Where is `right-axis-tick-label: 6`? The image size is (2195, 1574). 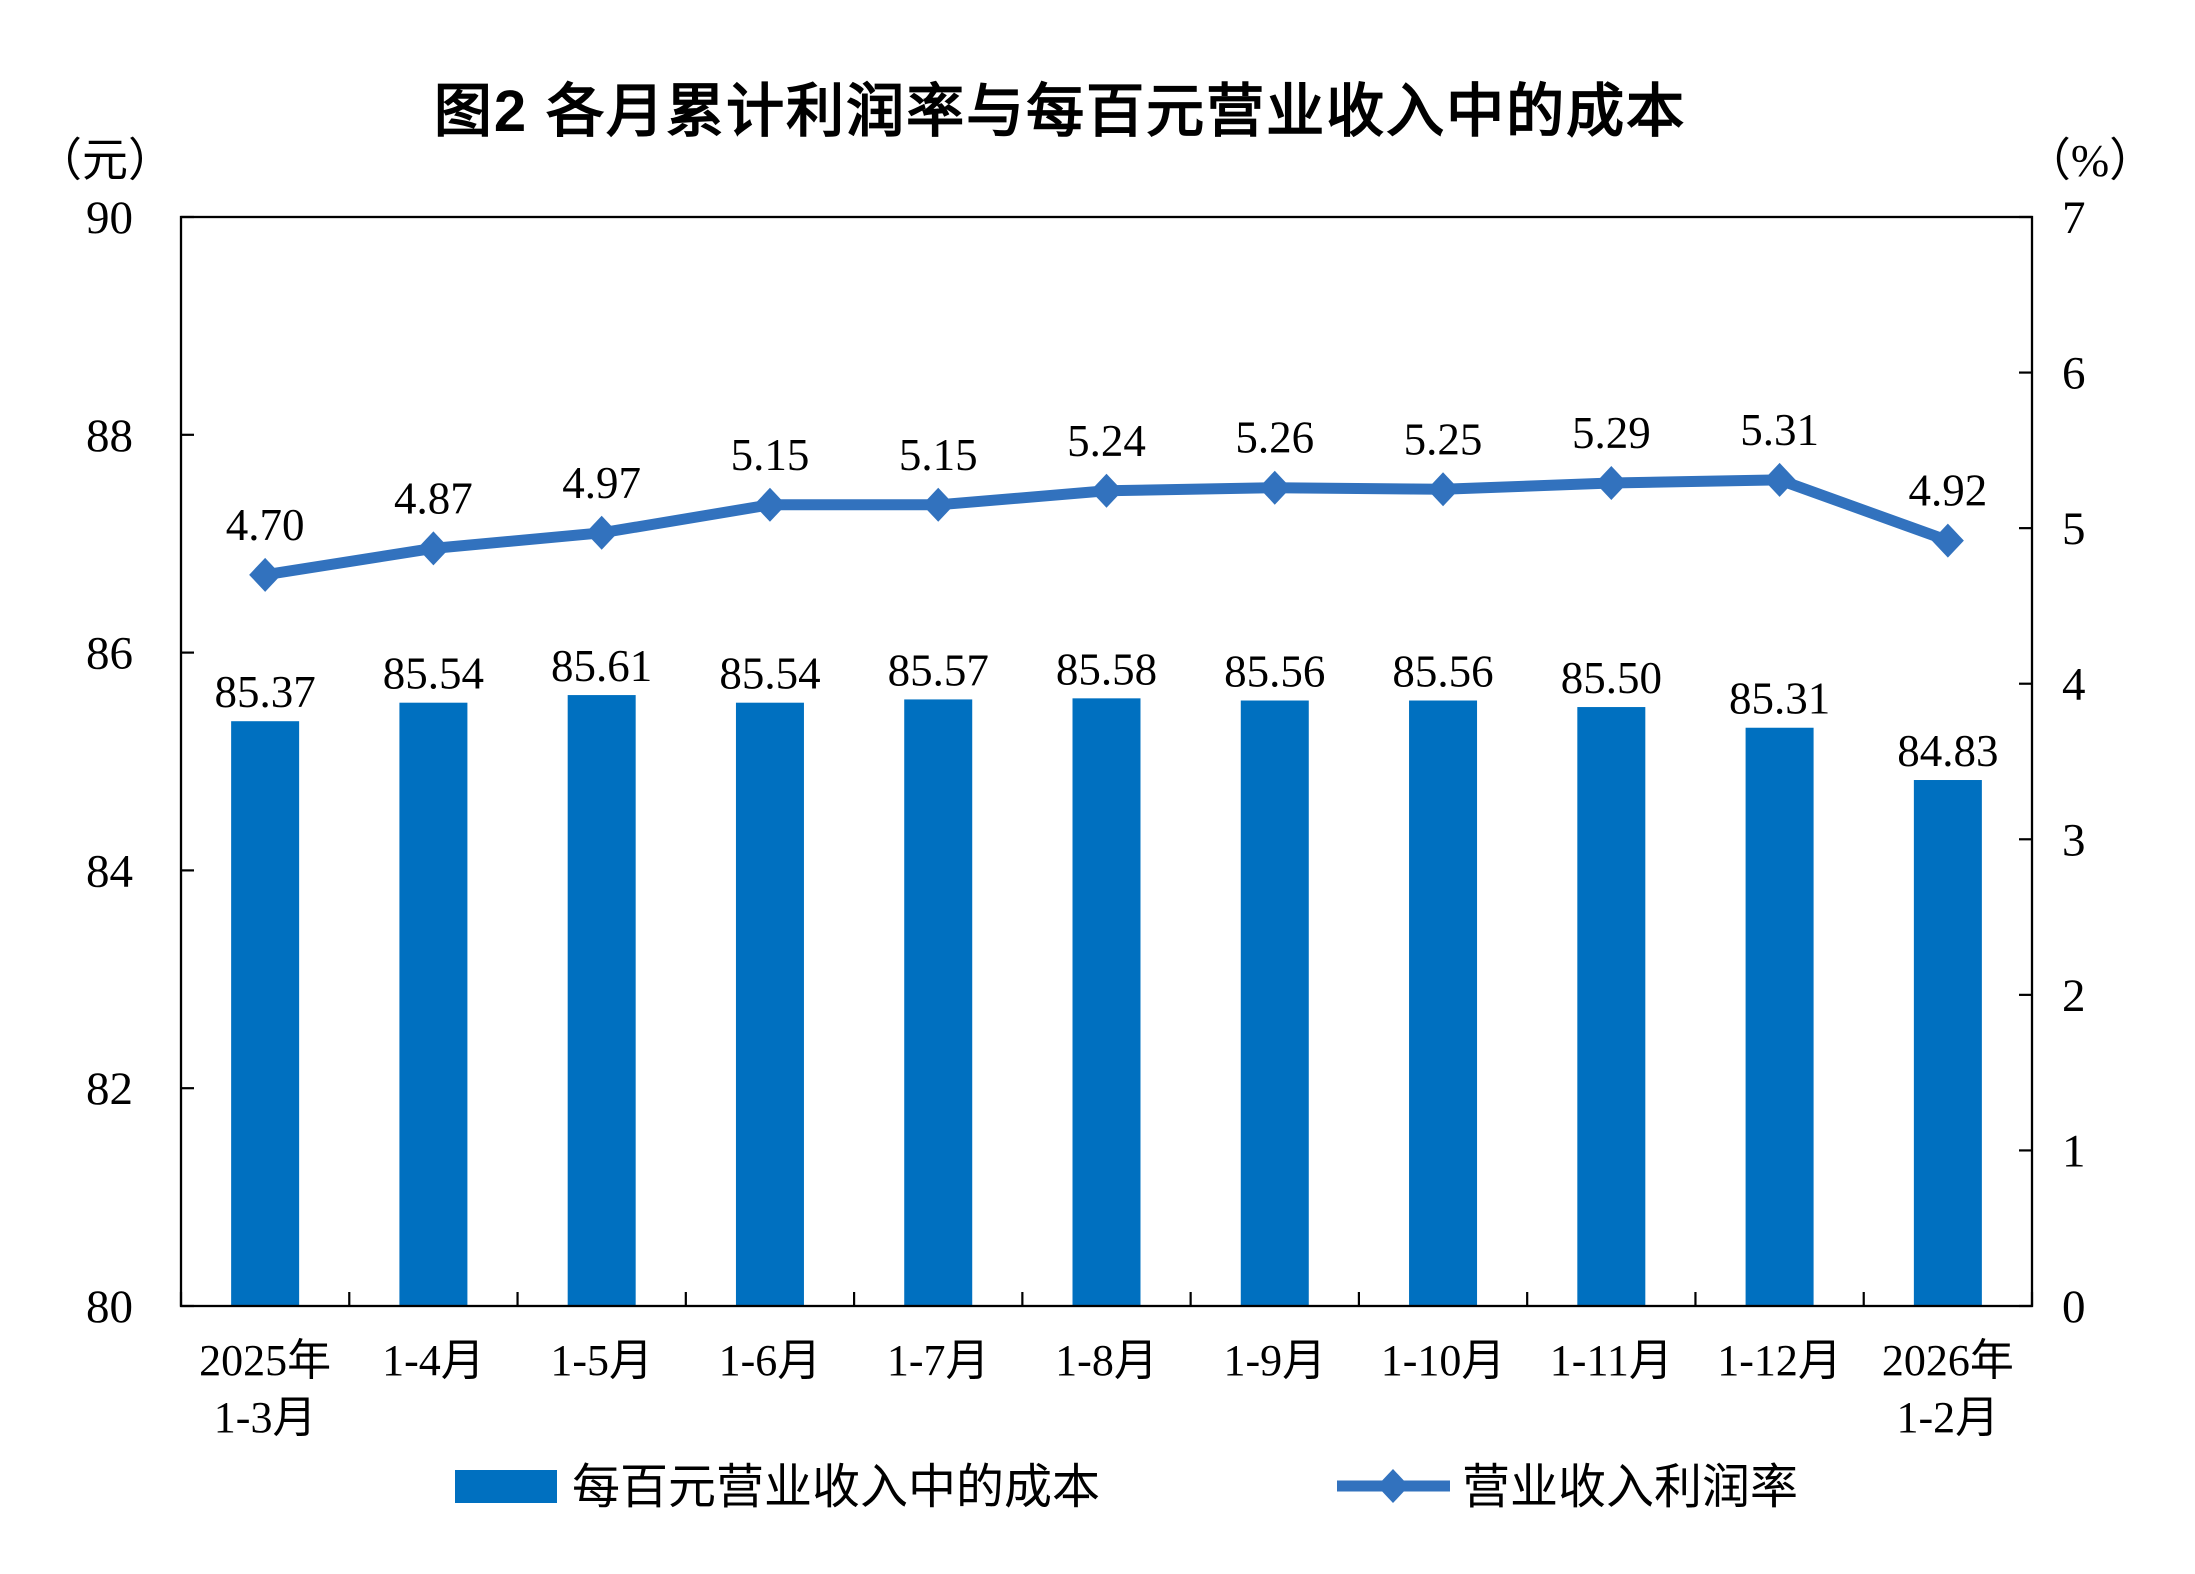
right-axis-tick-label: 6 is located at coordinates (2074, 374).